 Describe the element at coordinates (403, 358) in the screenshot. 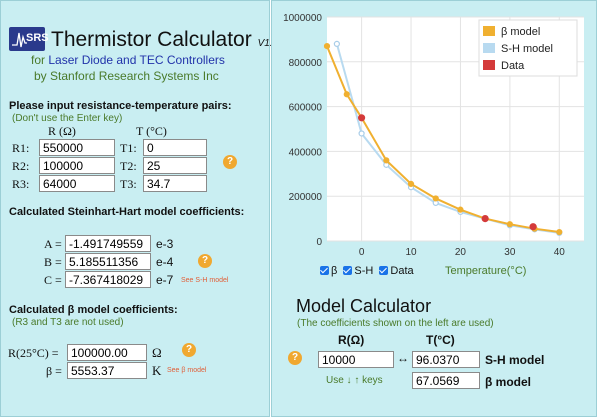

I see `convert-arrow-icon: ↔` at that location.